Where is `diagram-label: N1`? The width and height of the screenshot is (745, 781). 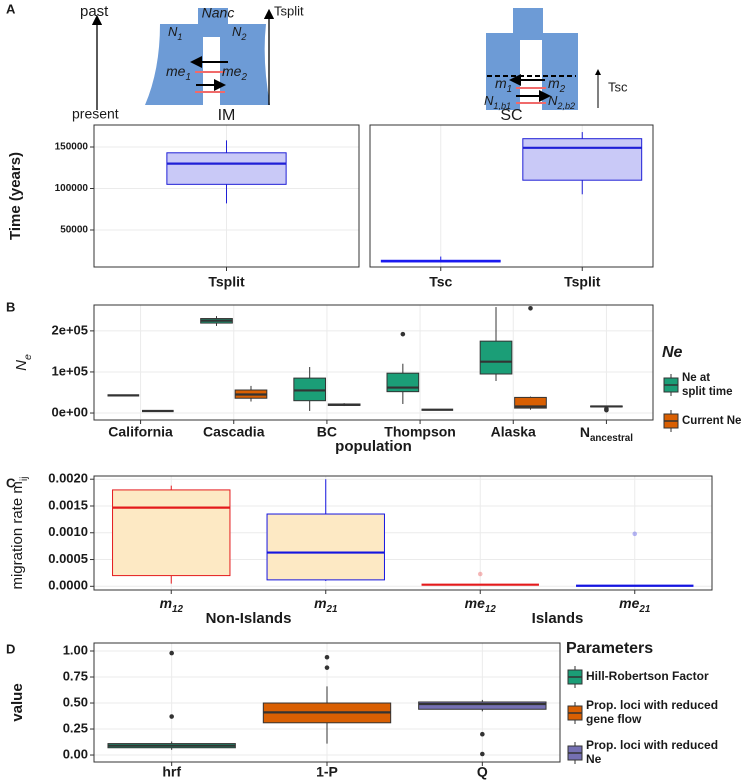 diagram-label: N1 is located at coordinates (175, 33).